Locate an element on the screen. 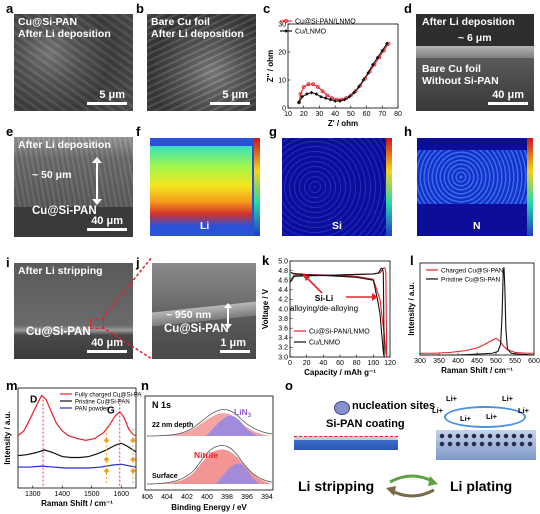  coating-substrate is located at coordinates (346, 438).